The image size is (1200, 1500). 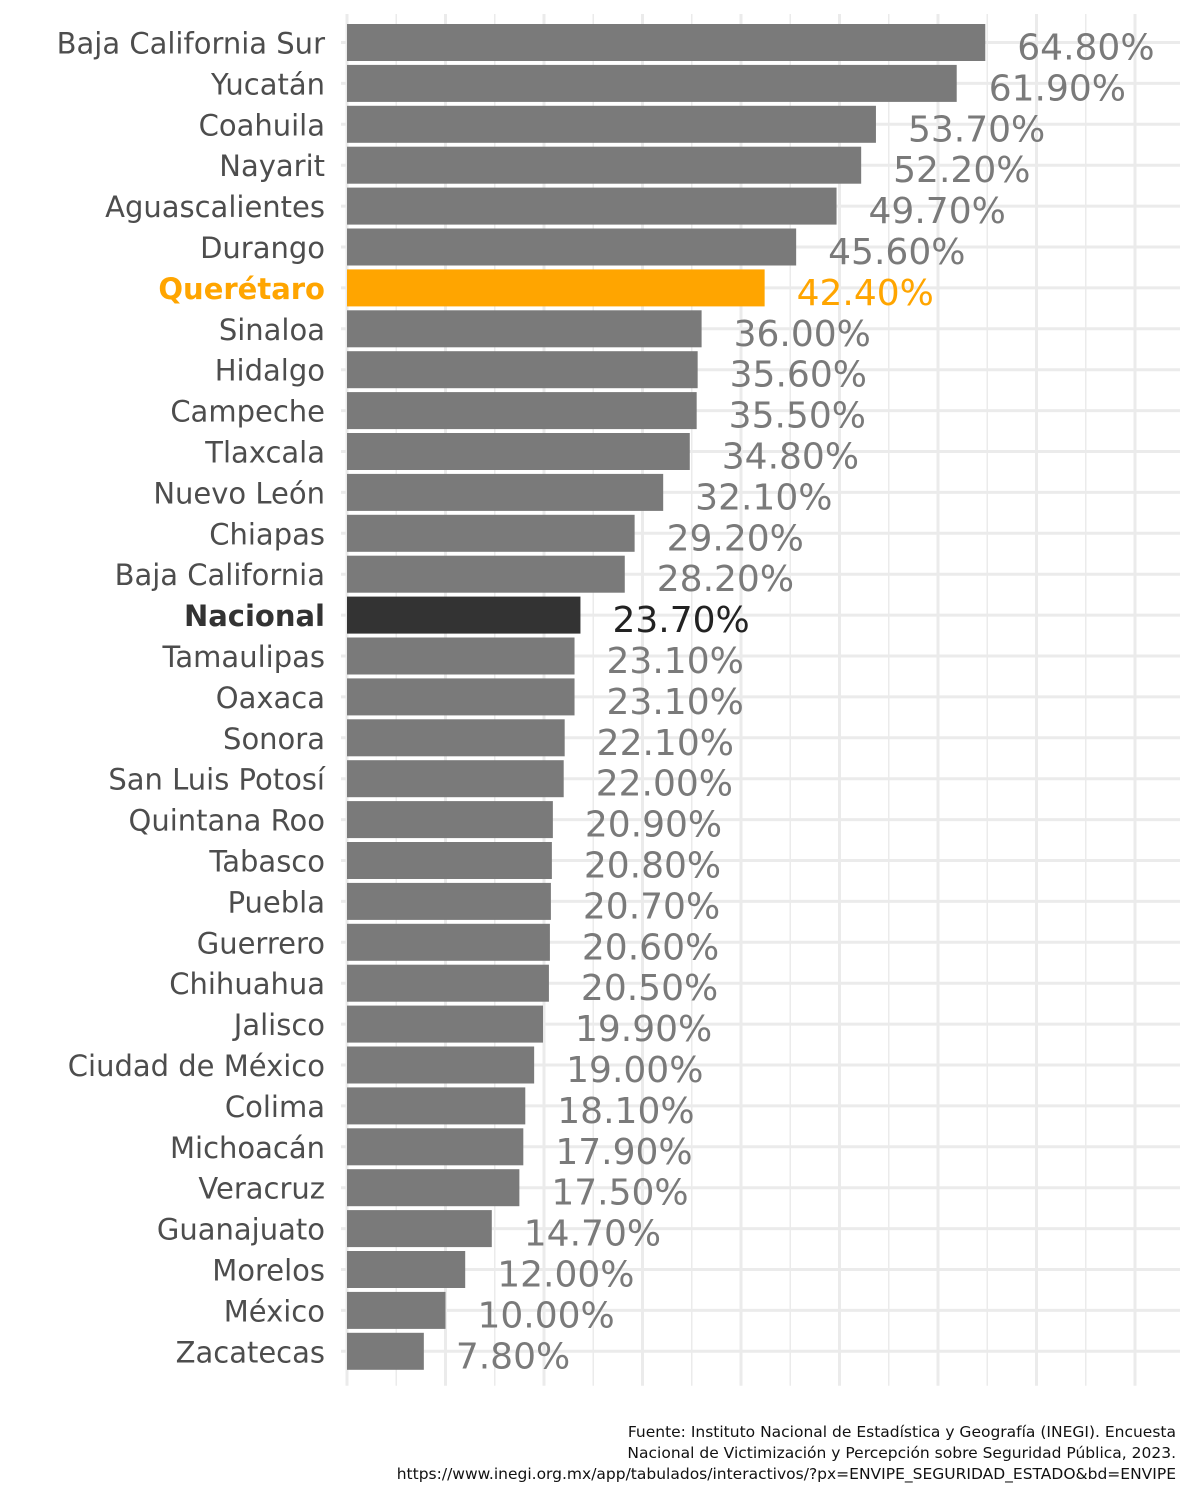 I want to click on value-label: 18.10%, so click(x=625, y=1111).